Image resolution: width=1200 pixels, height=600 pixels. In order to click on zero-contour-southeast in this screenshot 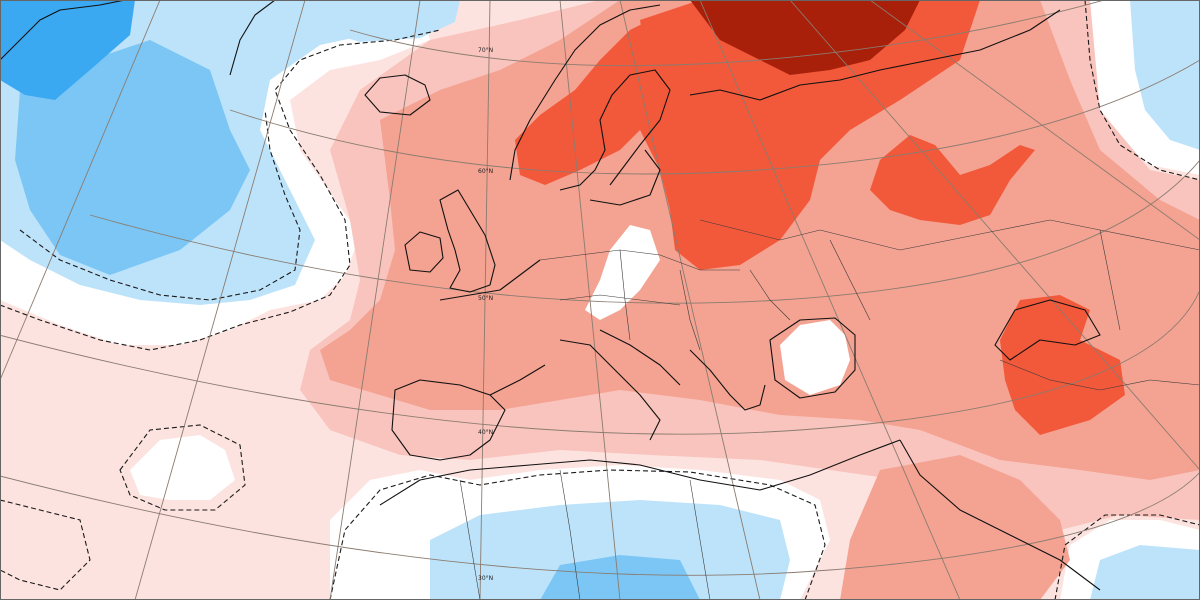, I will do `click(1127, 557)`.